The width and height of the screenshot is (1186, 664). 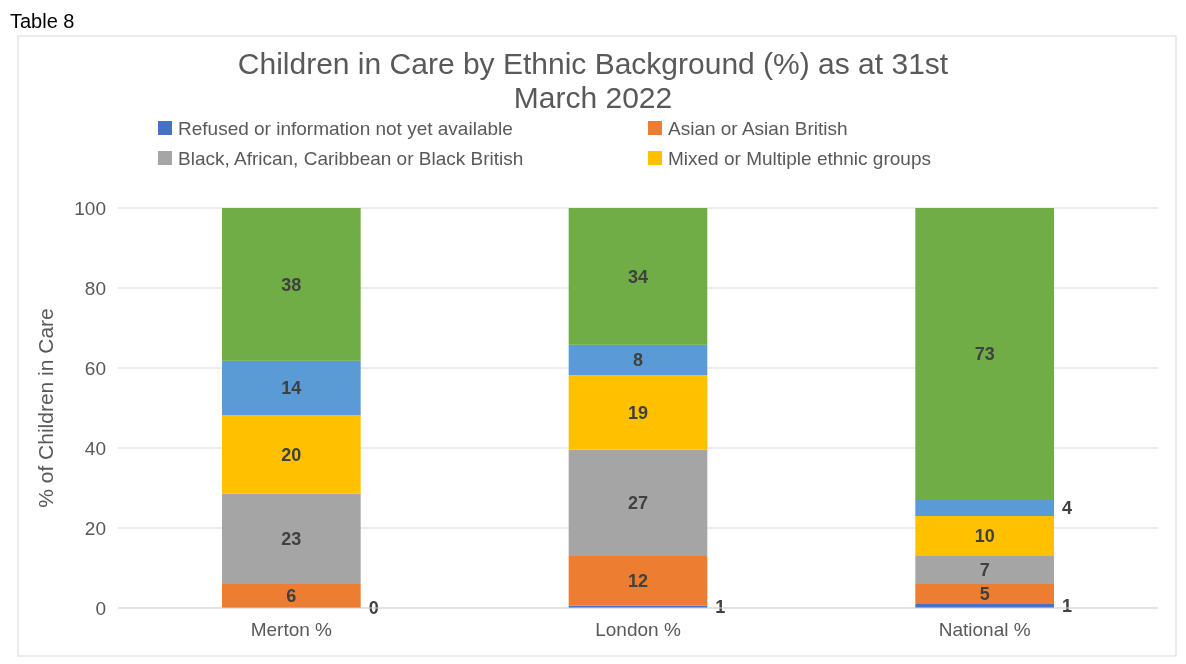 What do you see at coordinates (373, 607) in the screenshot?
I see `data-label: 0` at bounding box center [373, 607].